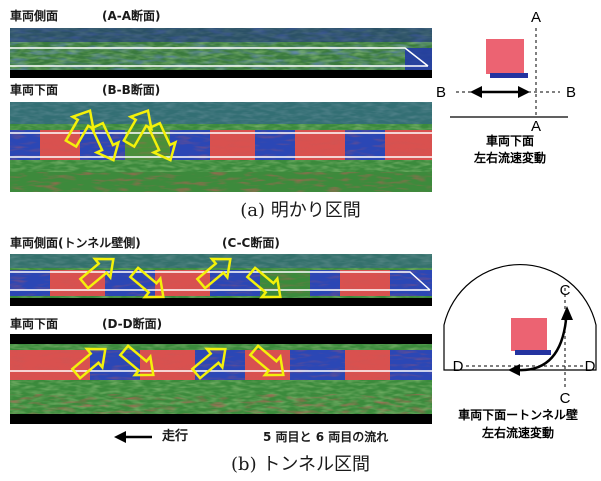  What do you see at coordinates (517, 432) in the screenshot?
I see `diagram-b-caption-2: 左右流速変動` at bounding box center [517, 432].